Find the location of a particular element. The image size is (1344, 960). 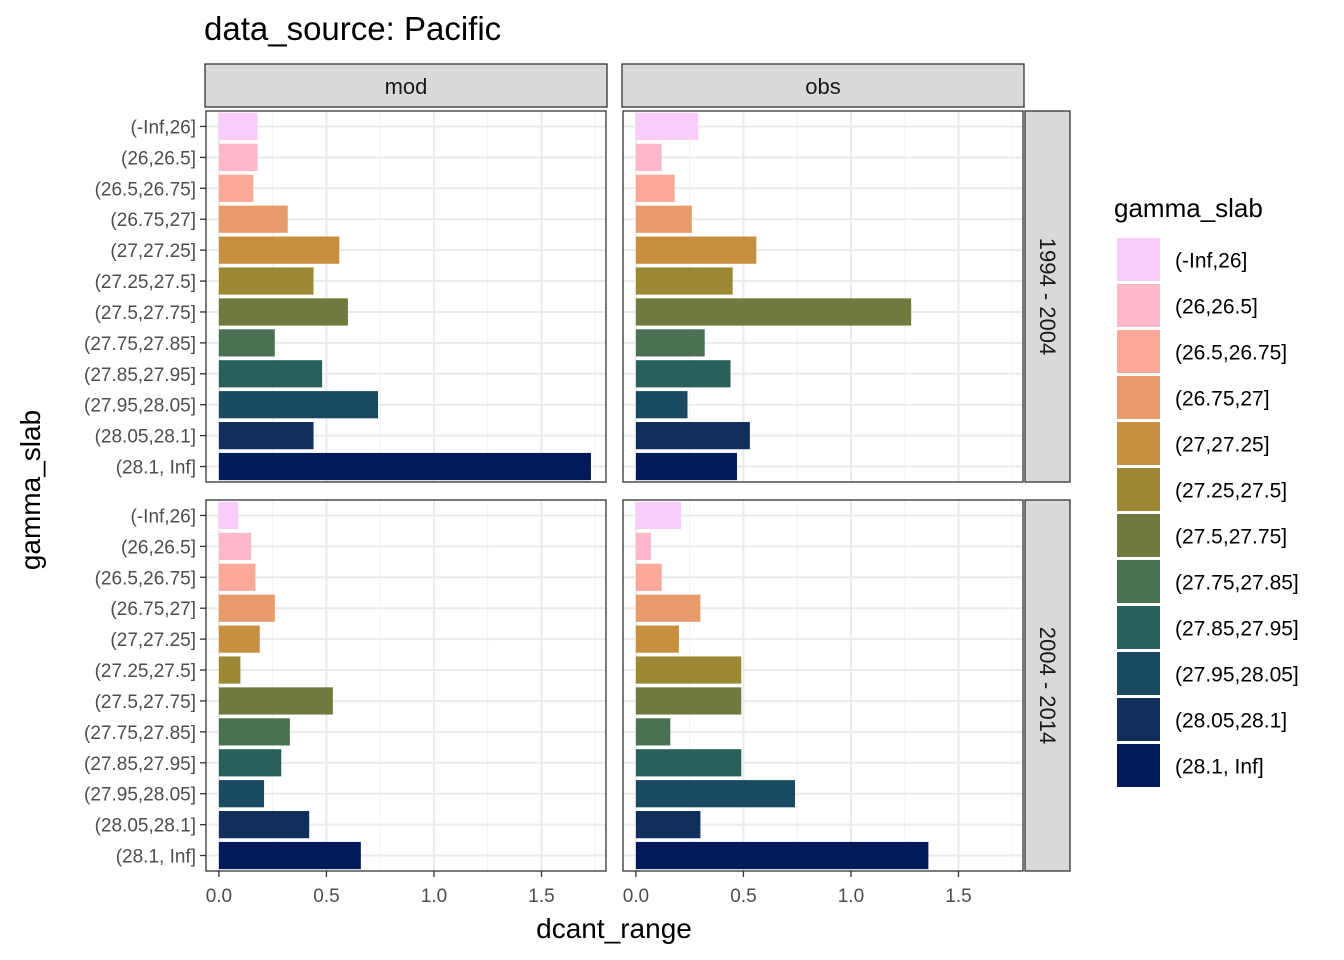

strip-row-bg is located at coordinates (1047, 685).